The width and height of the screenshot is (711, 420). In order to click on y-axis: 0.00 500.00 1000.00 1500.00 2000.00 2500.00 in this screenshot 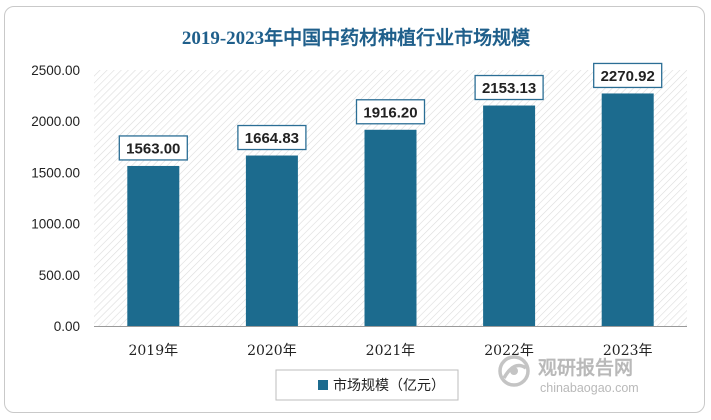, I will do `click(55, 198)`.